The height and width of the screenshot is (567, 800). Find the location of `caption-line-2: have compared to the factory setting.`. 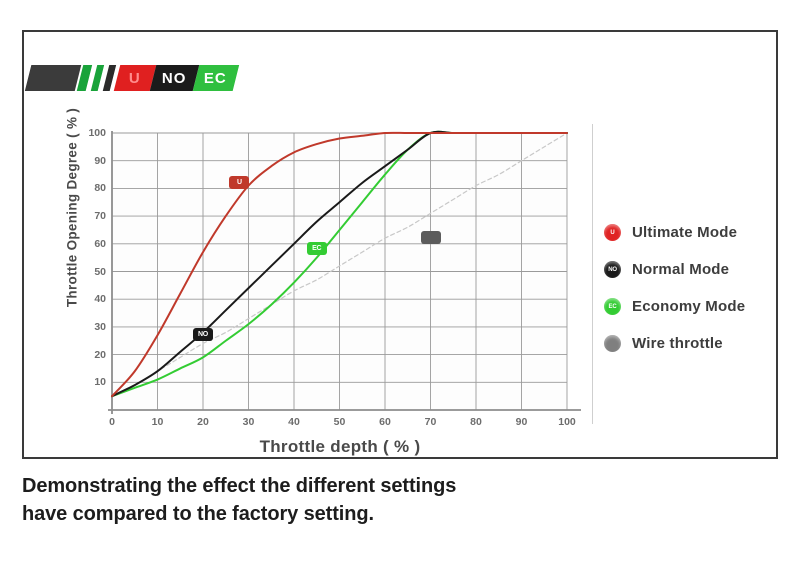

caption-line-2: have compared to the factory setting. is located at coordinates (198, 514).